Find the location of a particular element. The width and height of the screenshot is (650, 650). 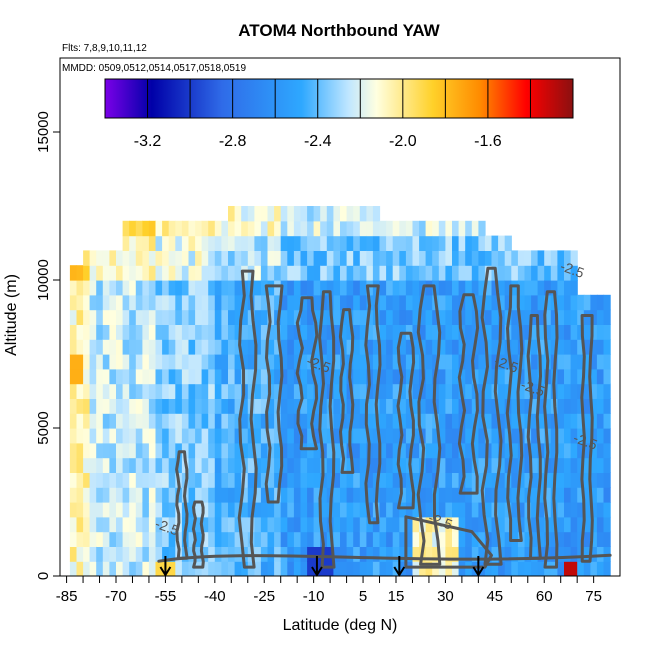

contour-line is located at coordinates (514, 413).